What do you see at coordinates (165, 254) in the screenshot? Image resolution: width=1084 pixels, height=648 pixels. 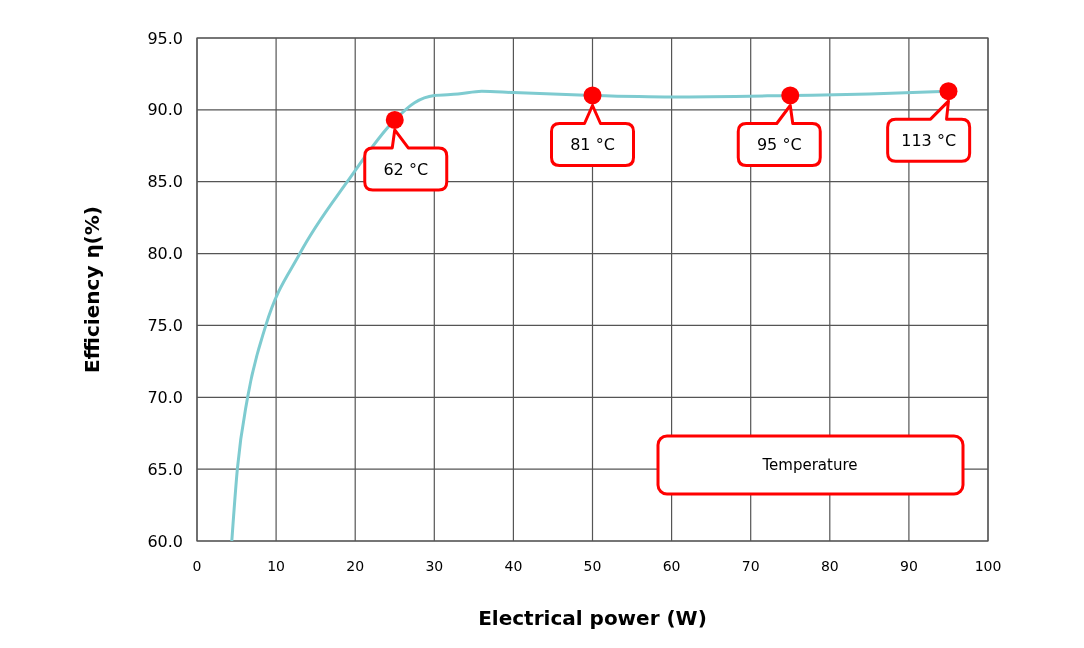 I see `y-tick-label: 80.0` at bounding box center [165, 254].